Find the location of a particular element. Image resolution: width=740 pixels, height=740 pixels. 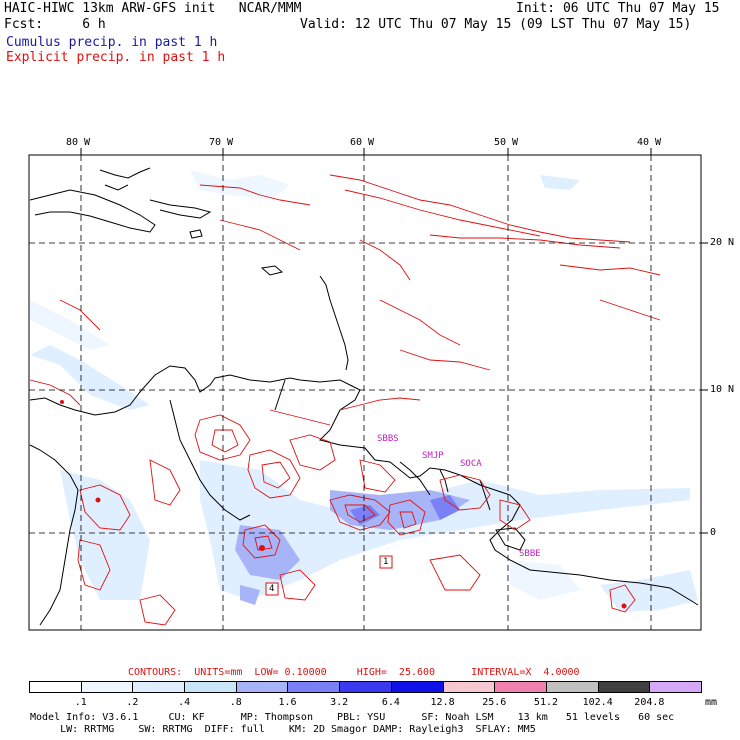

lon-label-50w: 50 W is located at coordinates (506, 142).